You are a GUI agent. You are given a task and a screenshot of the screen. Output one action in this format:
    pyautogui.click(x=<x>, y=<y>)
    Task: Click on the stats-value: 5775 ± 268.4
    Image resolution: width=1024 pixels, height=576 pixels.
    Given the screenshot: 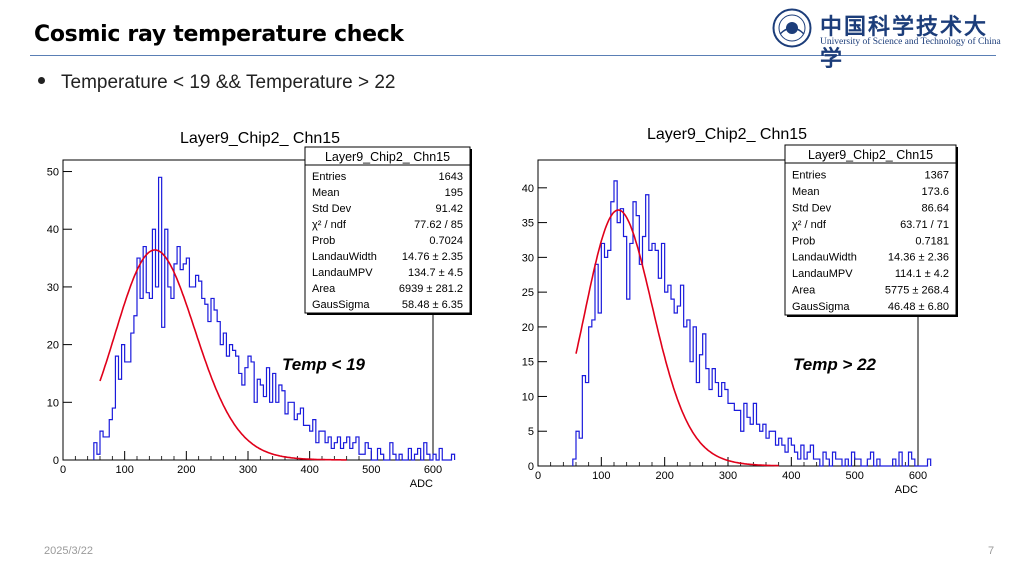 What is the action you would take?
    pyautogui.click(x=917, y=291)
    